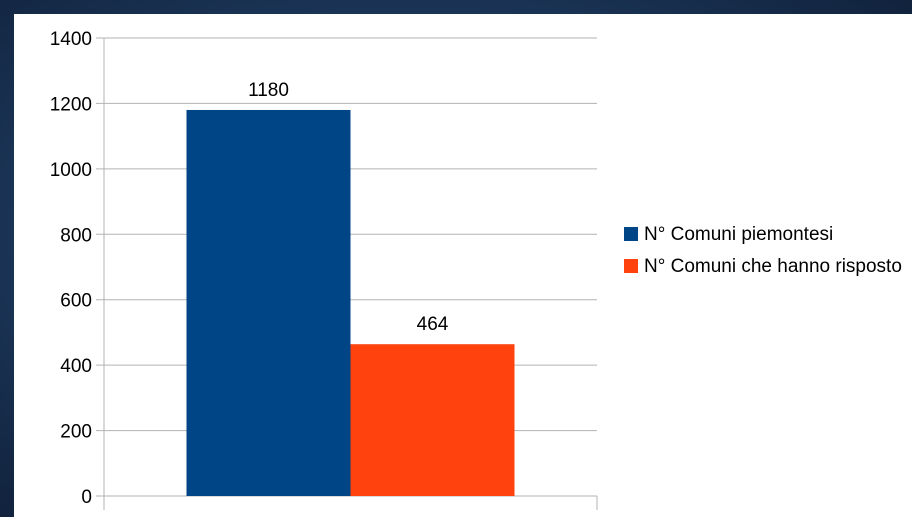 This screenshot has width=912, height=517. What do you see at coordinates (773, 266) in the screenshot?
I see `legend-label-comuni-risposto: N° Comuni che hanno risposto` at bounding box center [773, 266].